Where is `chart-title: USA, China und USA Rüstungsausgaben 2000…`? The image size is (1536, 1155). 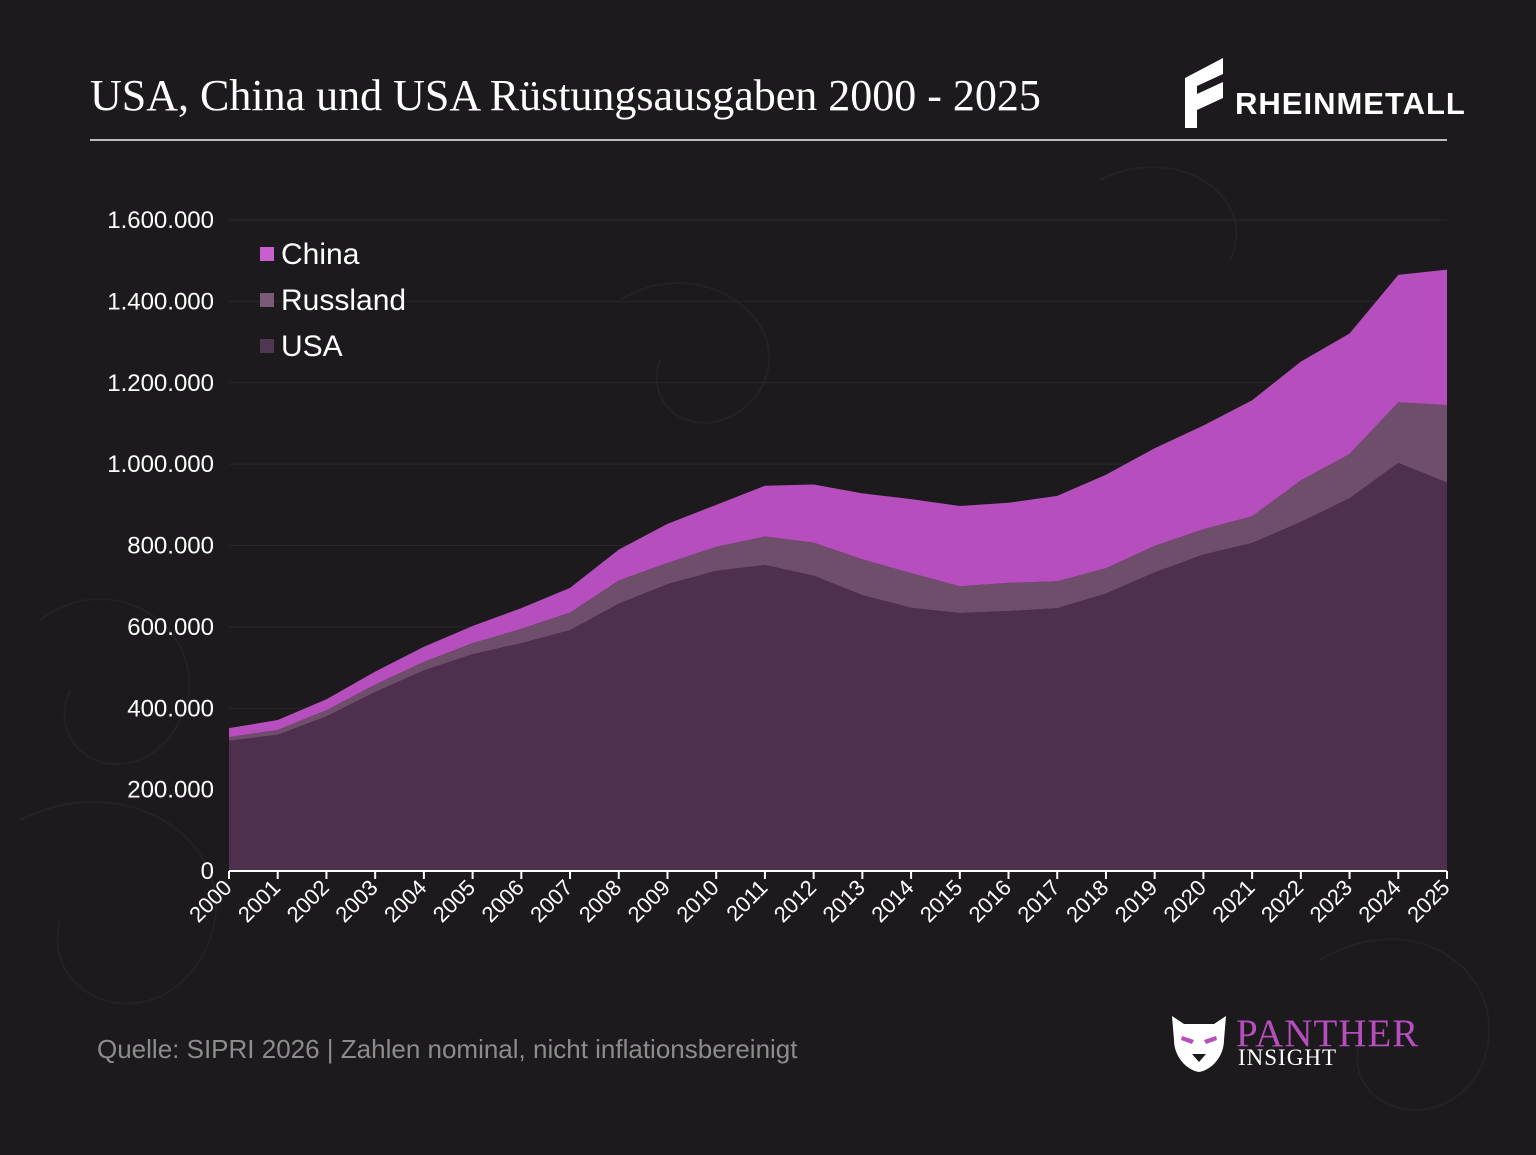
chart-title: USA, China und USA Rüstungsausgaben 2000… is located at coordinates (565, 95).